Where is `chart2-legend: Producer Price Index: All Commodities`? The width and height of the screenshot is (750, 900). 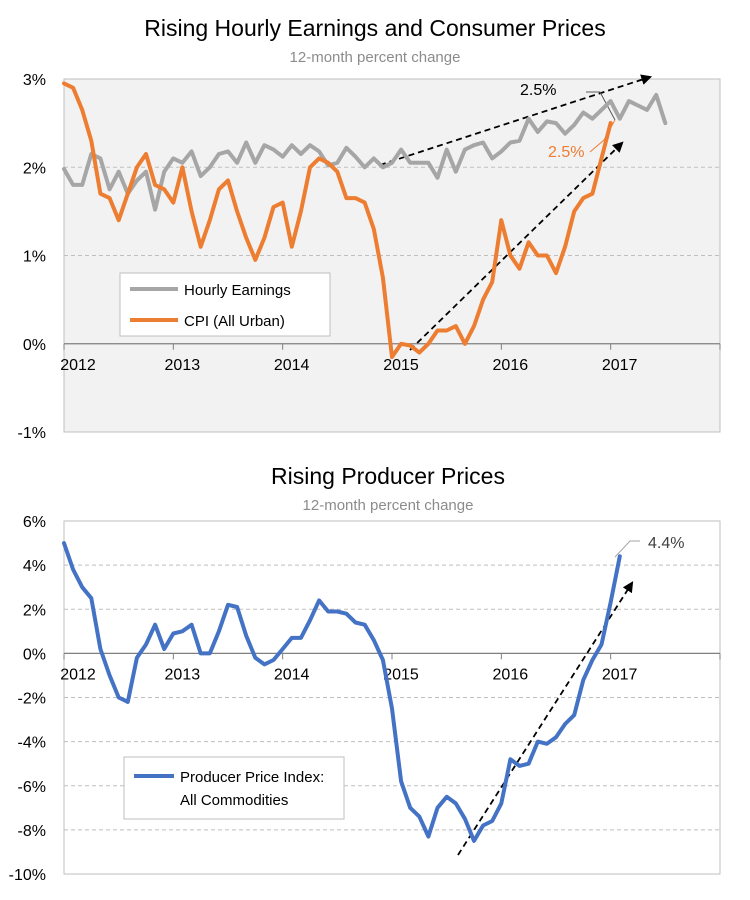 chart2-legend: Producer Price Index: All Commodities is located at coordinates (234, 788).